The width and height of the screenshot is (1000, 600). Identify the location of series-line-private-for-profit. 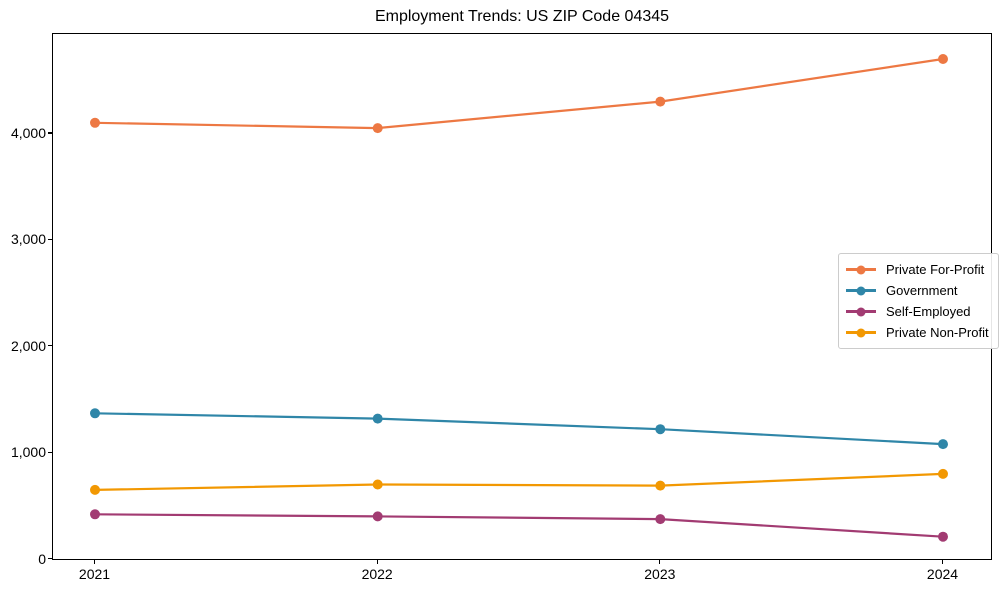
(519, 93).